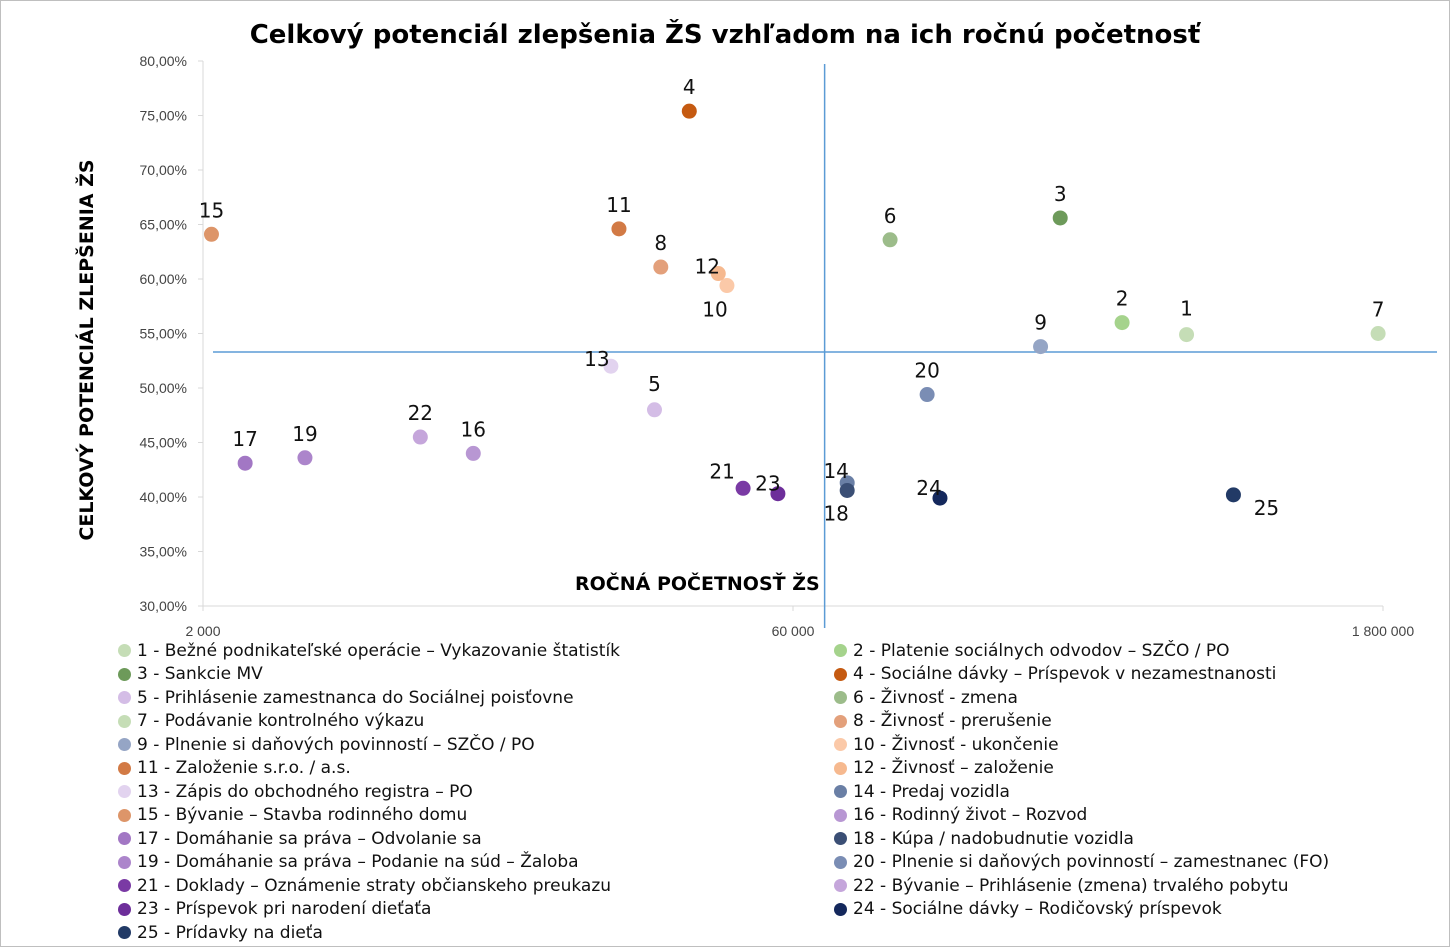 This screenshot has width=1450, height=947. What do you see at coordinates (689, 87) in the screenshot?
I see `point-label-4: 4` at bounding box center [689, 87].